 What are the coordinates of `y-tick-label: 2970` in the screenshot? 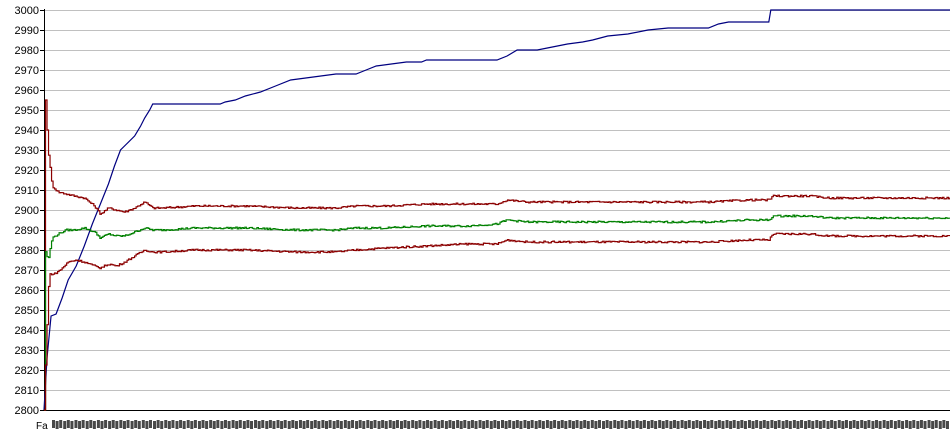 It's located at (27, 71).